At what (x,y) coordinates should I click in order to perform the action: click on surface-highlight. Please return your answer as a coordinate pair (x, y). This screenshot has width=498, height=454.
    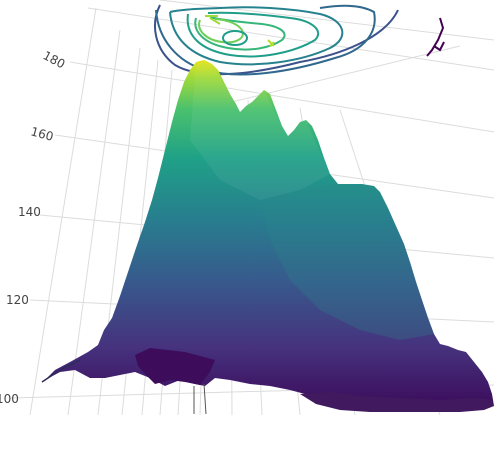
    Looking at the image, I should click on (260, 131).